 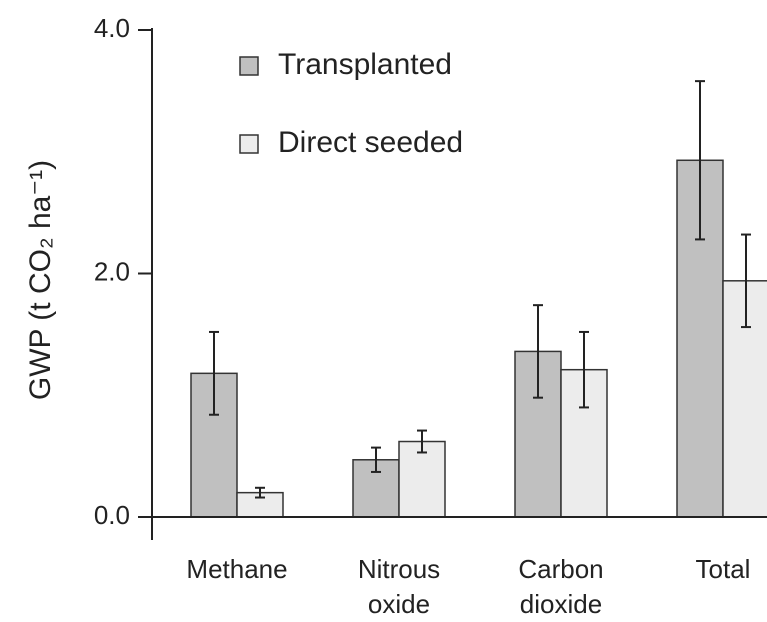 What do you see at coordinates (365, 64) in the screenshot?
I see `legend-label: Transplanted` at bounding box center [365, 64].